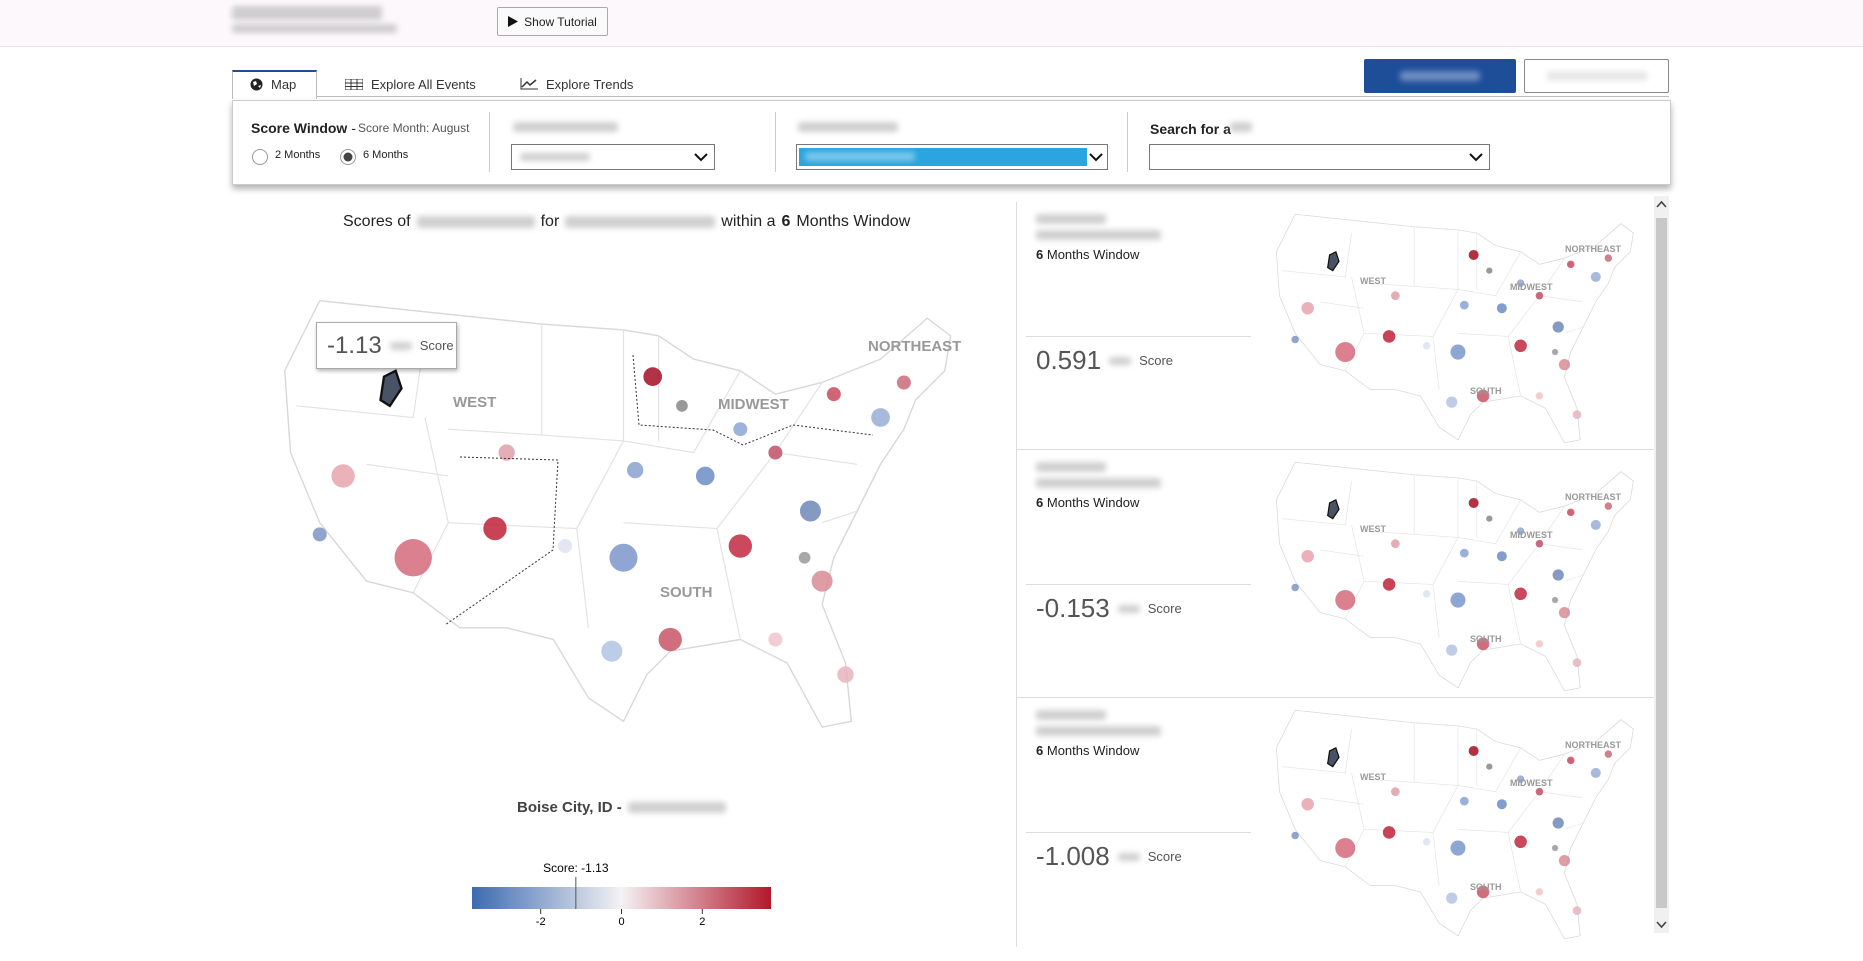 The height and width of the screenshot is (961, 1863). What do you see at coordinates (410, 84) in the screenshot?
I see `tab-events: Explore All Events` at bounding box center [410, 84].